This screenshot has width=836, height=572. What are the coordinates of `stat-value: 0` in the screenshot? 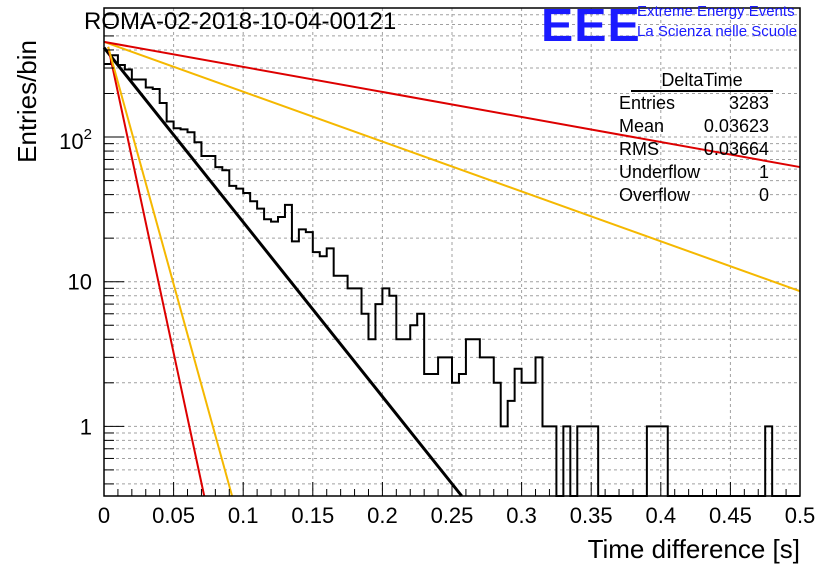 It's located at (763, 195).